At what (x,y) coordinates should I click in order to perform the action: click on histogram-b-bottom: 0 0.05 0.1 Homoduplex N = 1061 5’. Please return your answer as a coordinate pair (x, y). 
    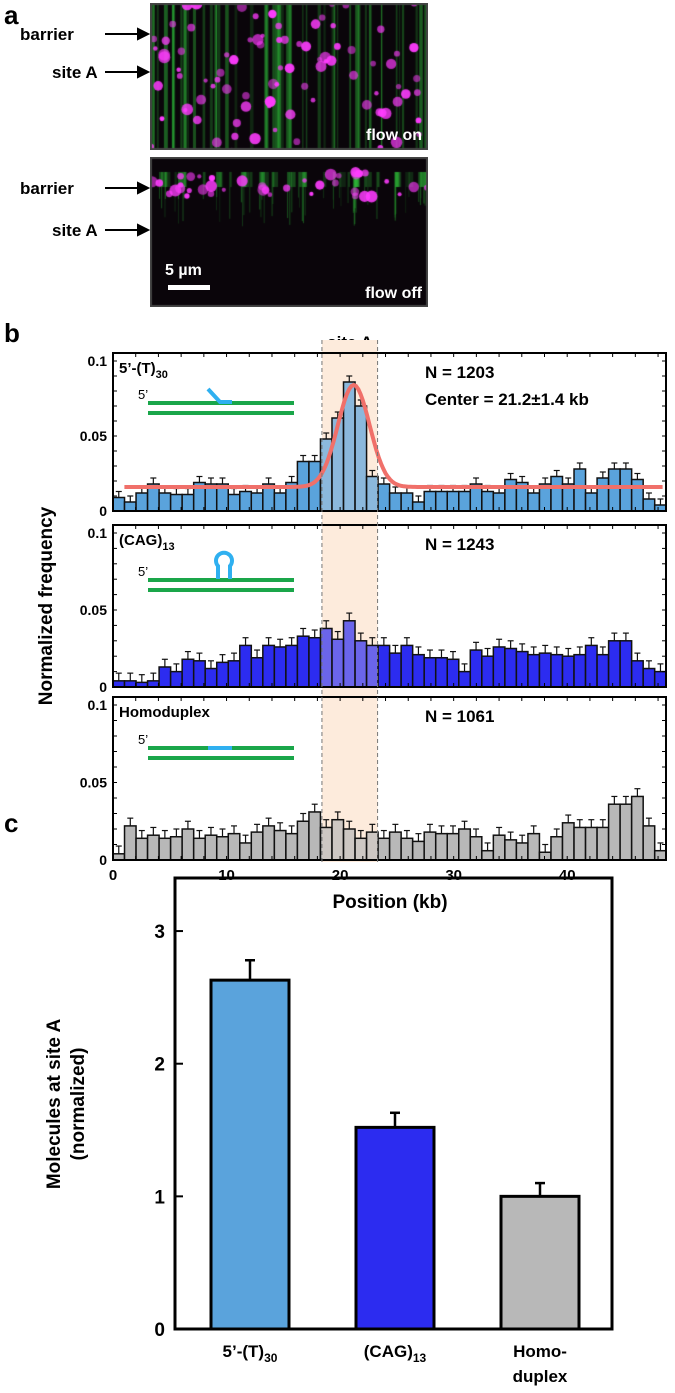
    Looking at the image, I should click on (373, 782).